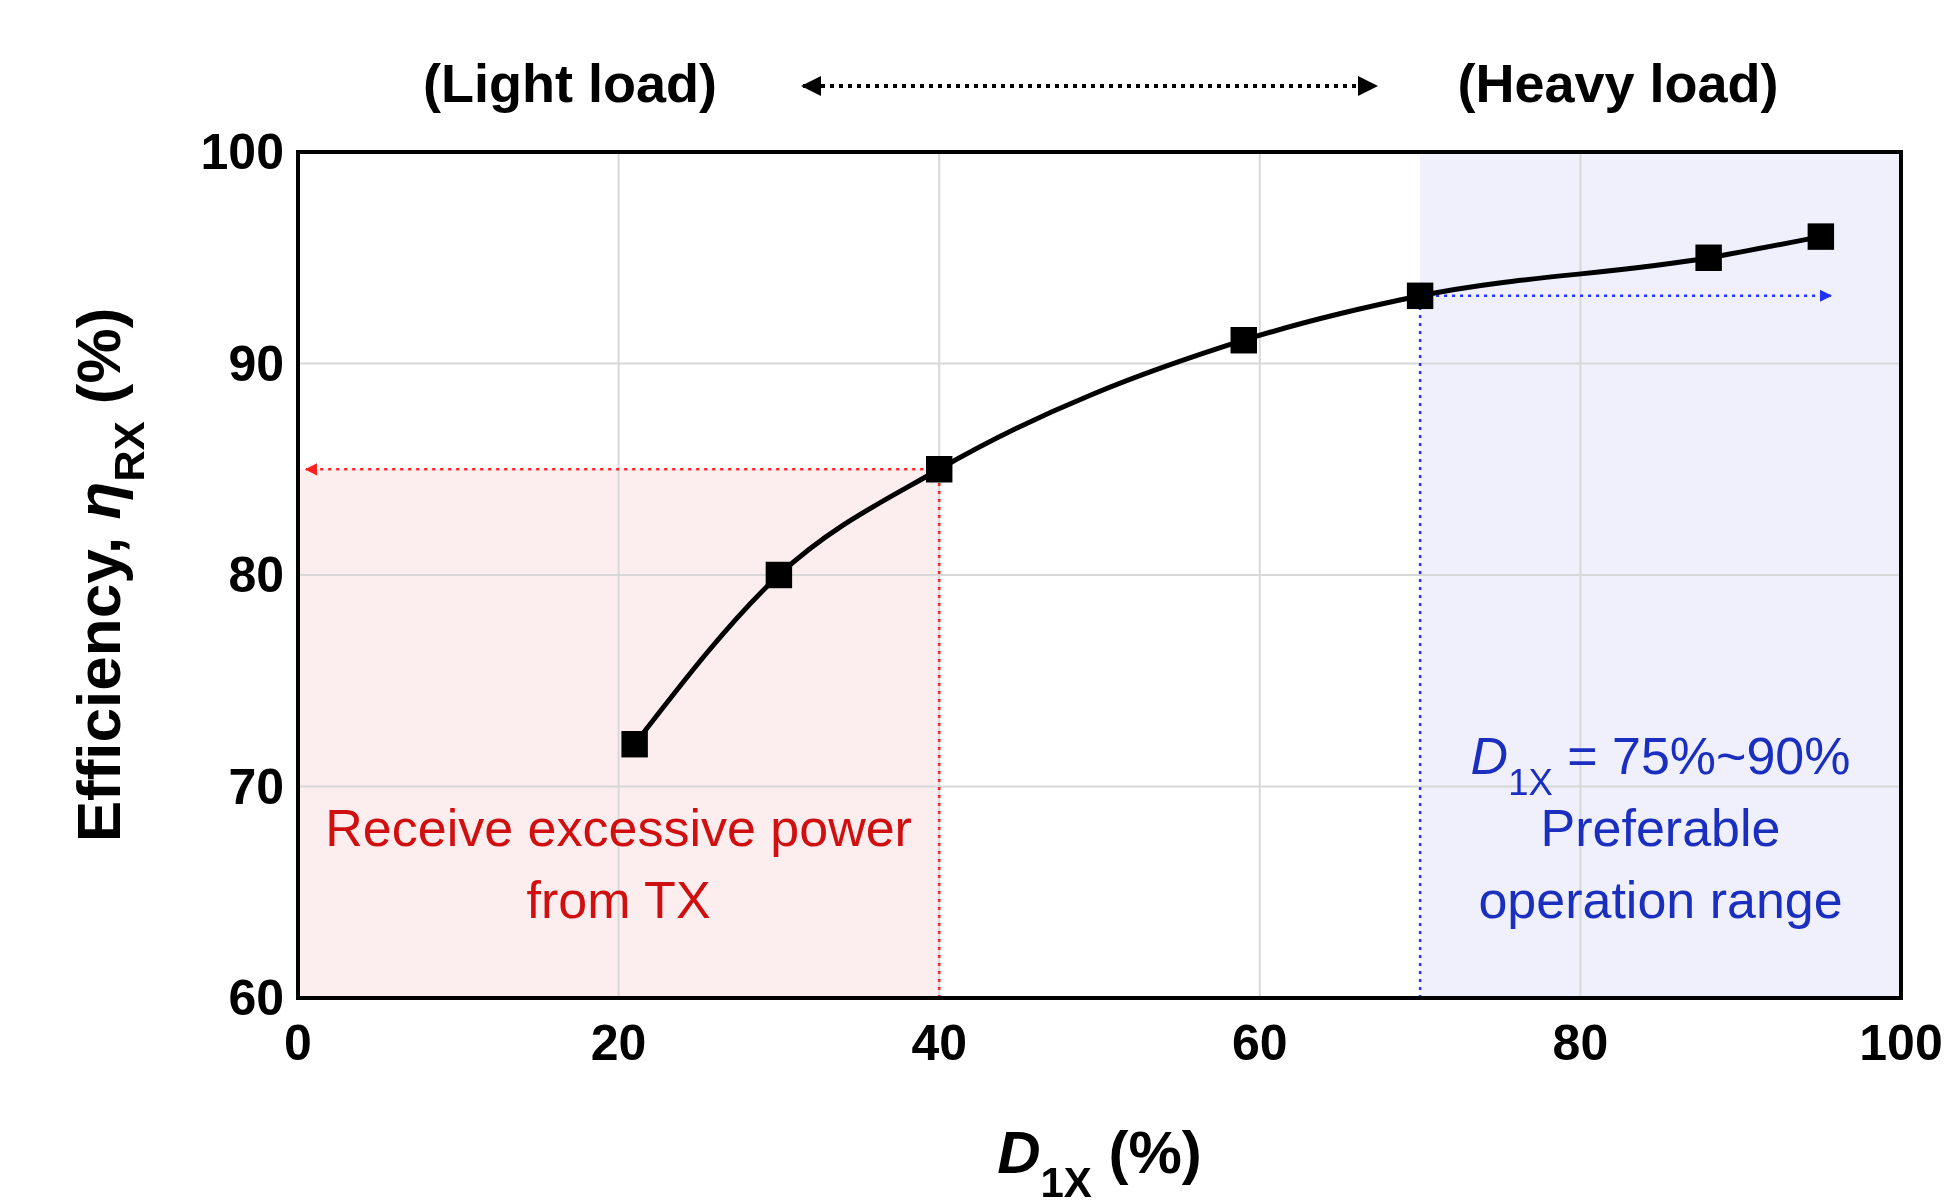 Image resolution: width=1951 pixels, height=1203 pixels. What do you see at coordinates (256, 786) in the screenshot?
I see `y-tick-label: 70` at bounding box center [256, 786].